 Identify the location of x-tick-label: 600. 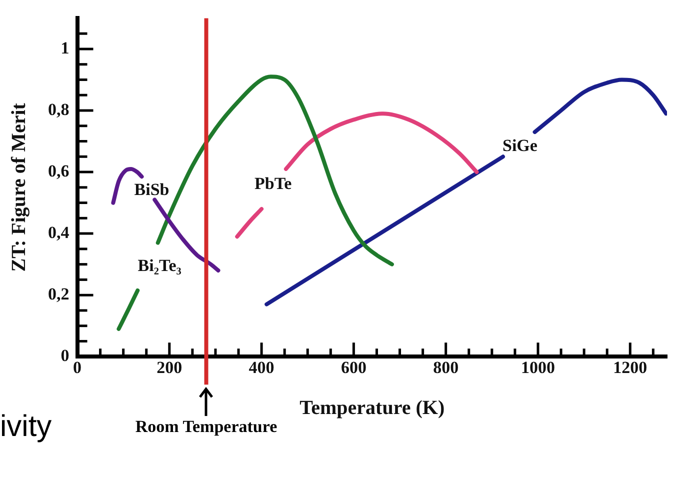
(353, 368).